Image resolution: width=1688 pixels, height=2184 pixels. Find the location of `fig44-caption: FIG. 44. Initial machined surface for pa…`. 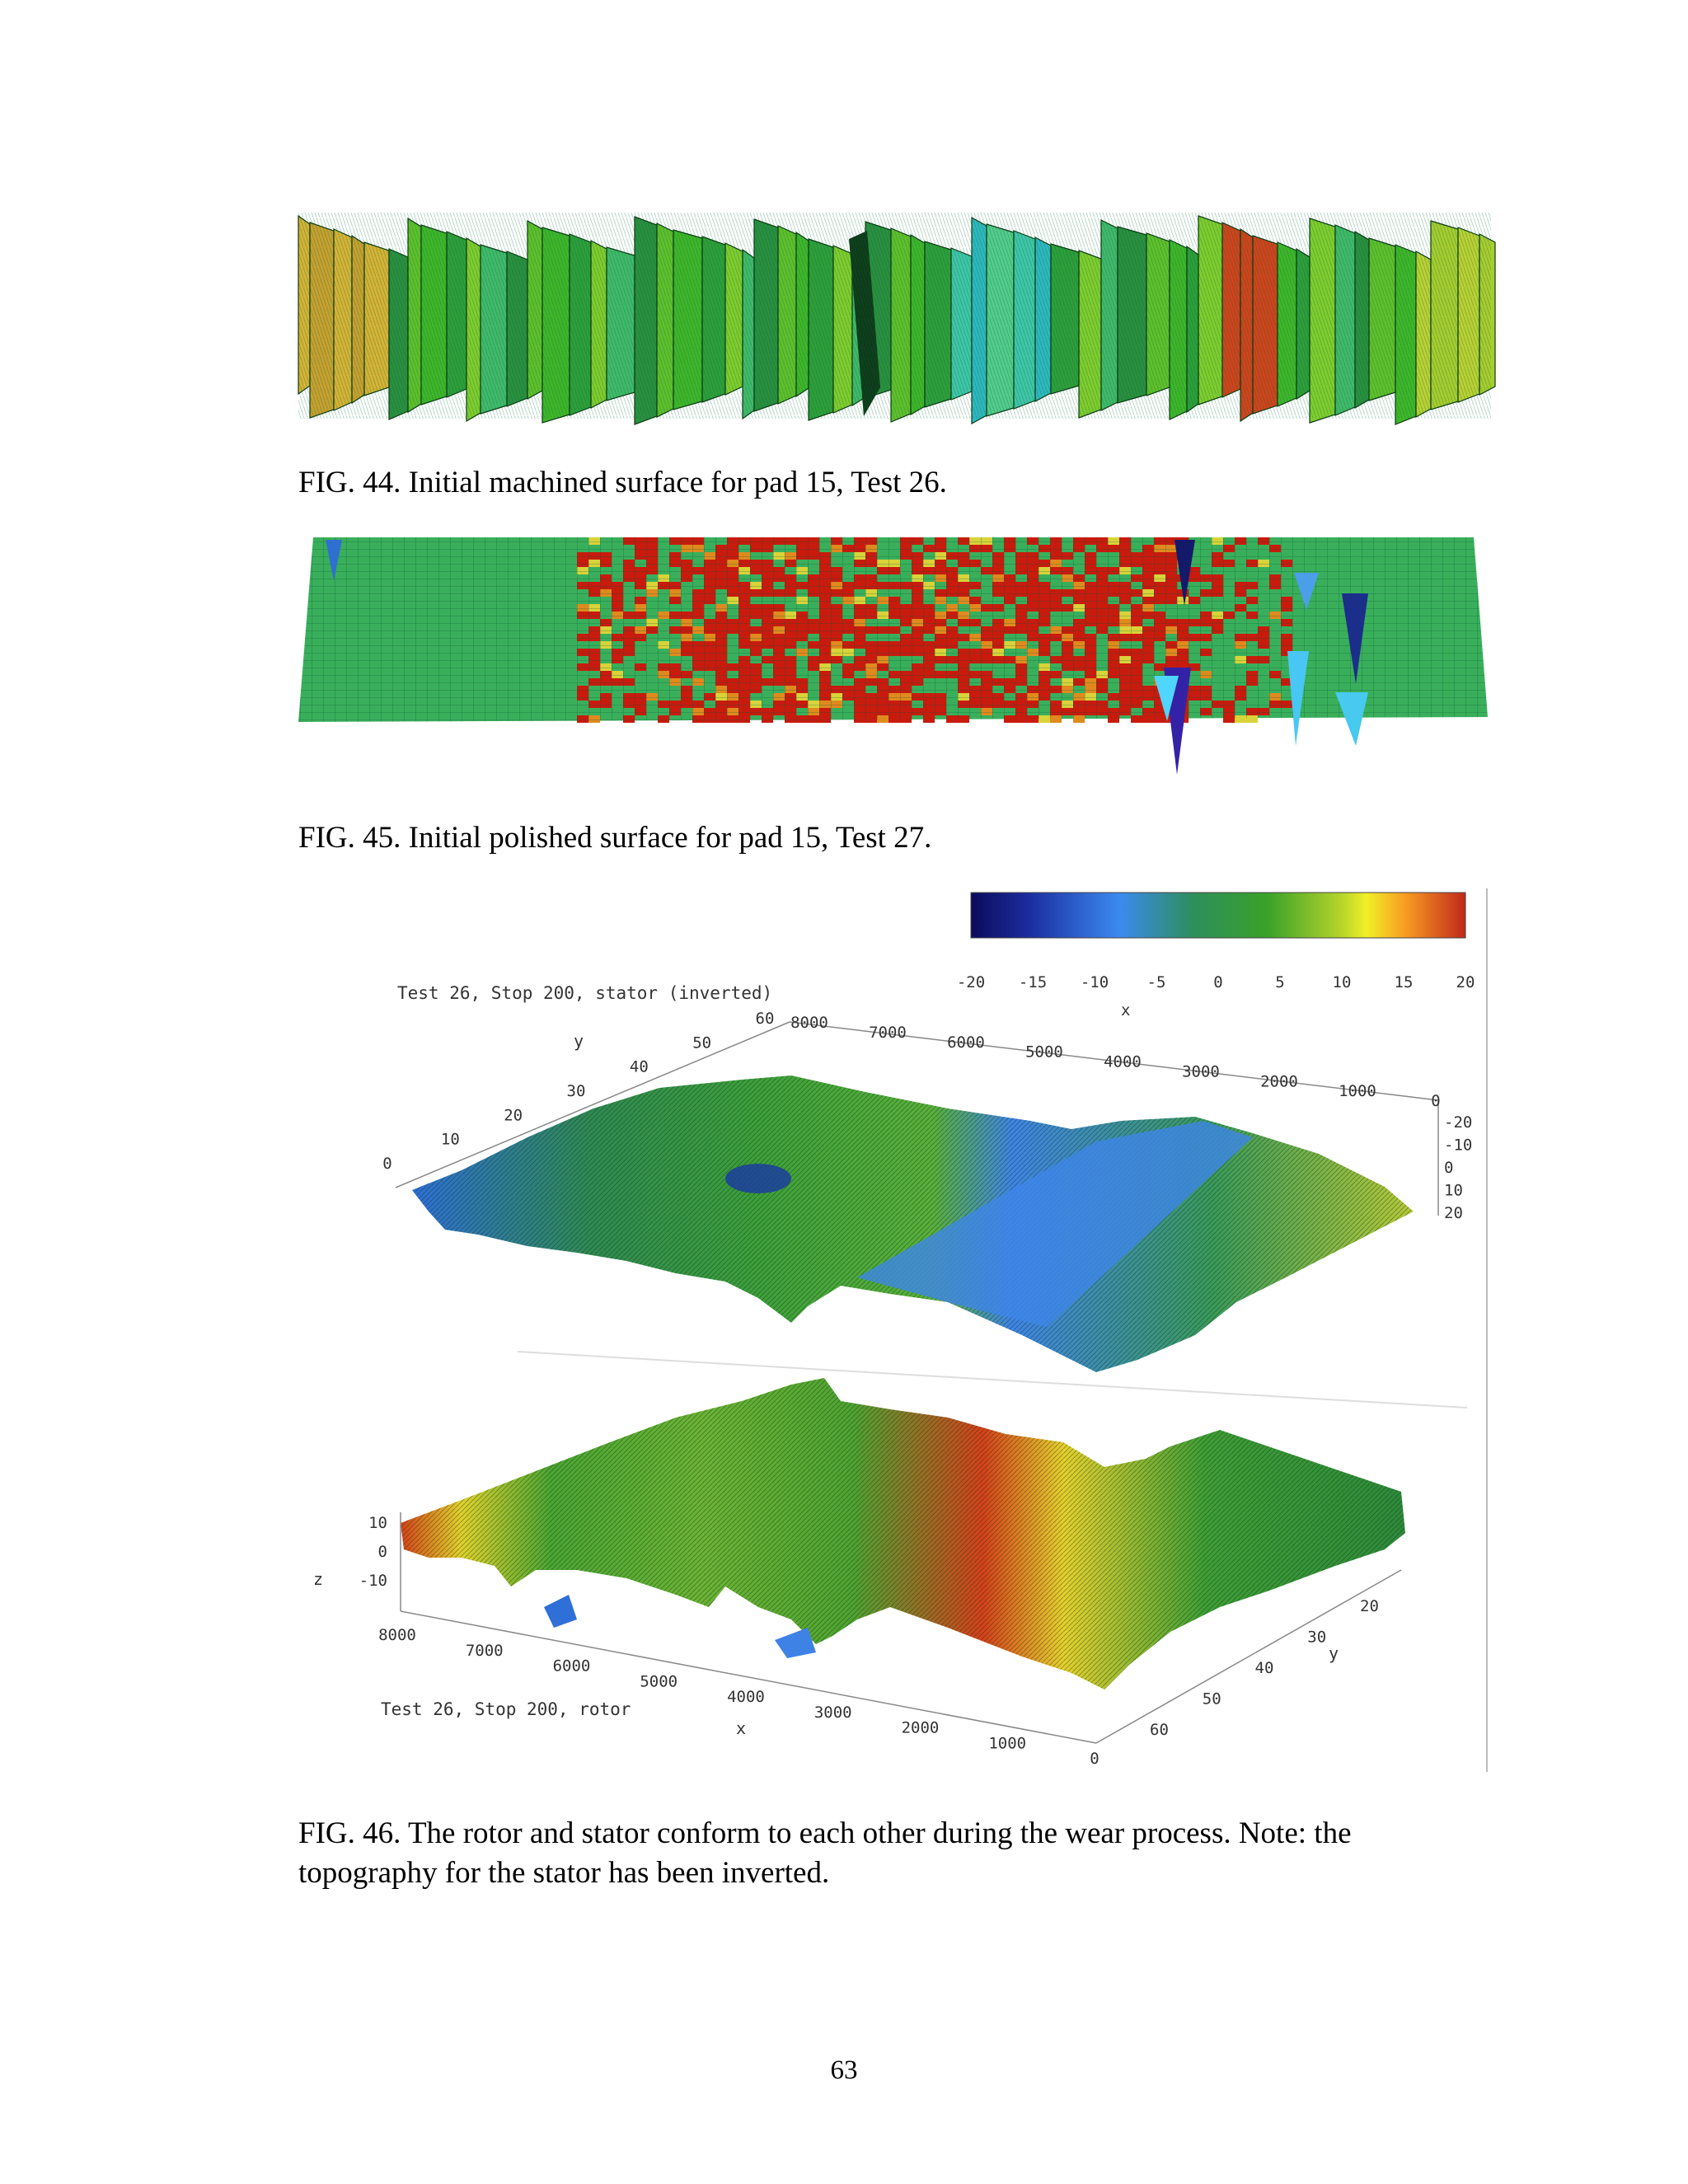

fig44-caption: FIG. 44. Initial machined surface for pa… is located at coordinates (622, 482).